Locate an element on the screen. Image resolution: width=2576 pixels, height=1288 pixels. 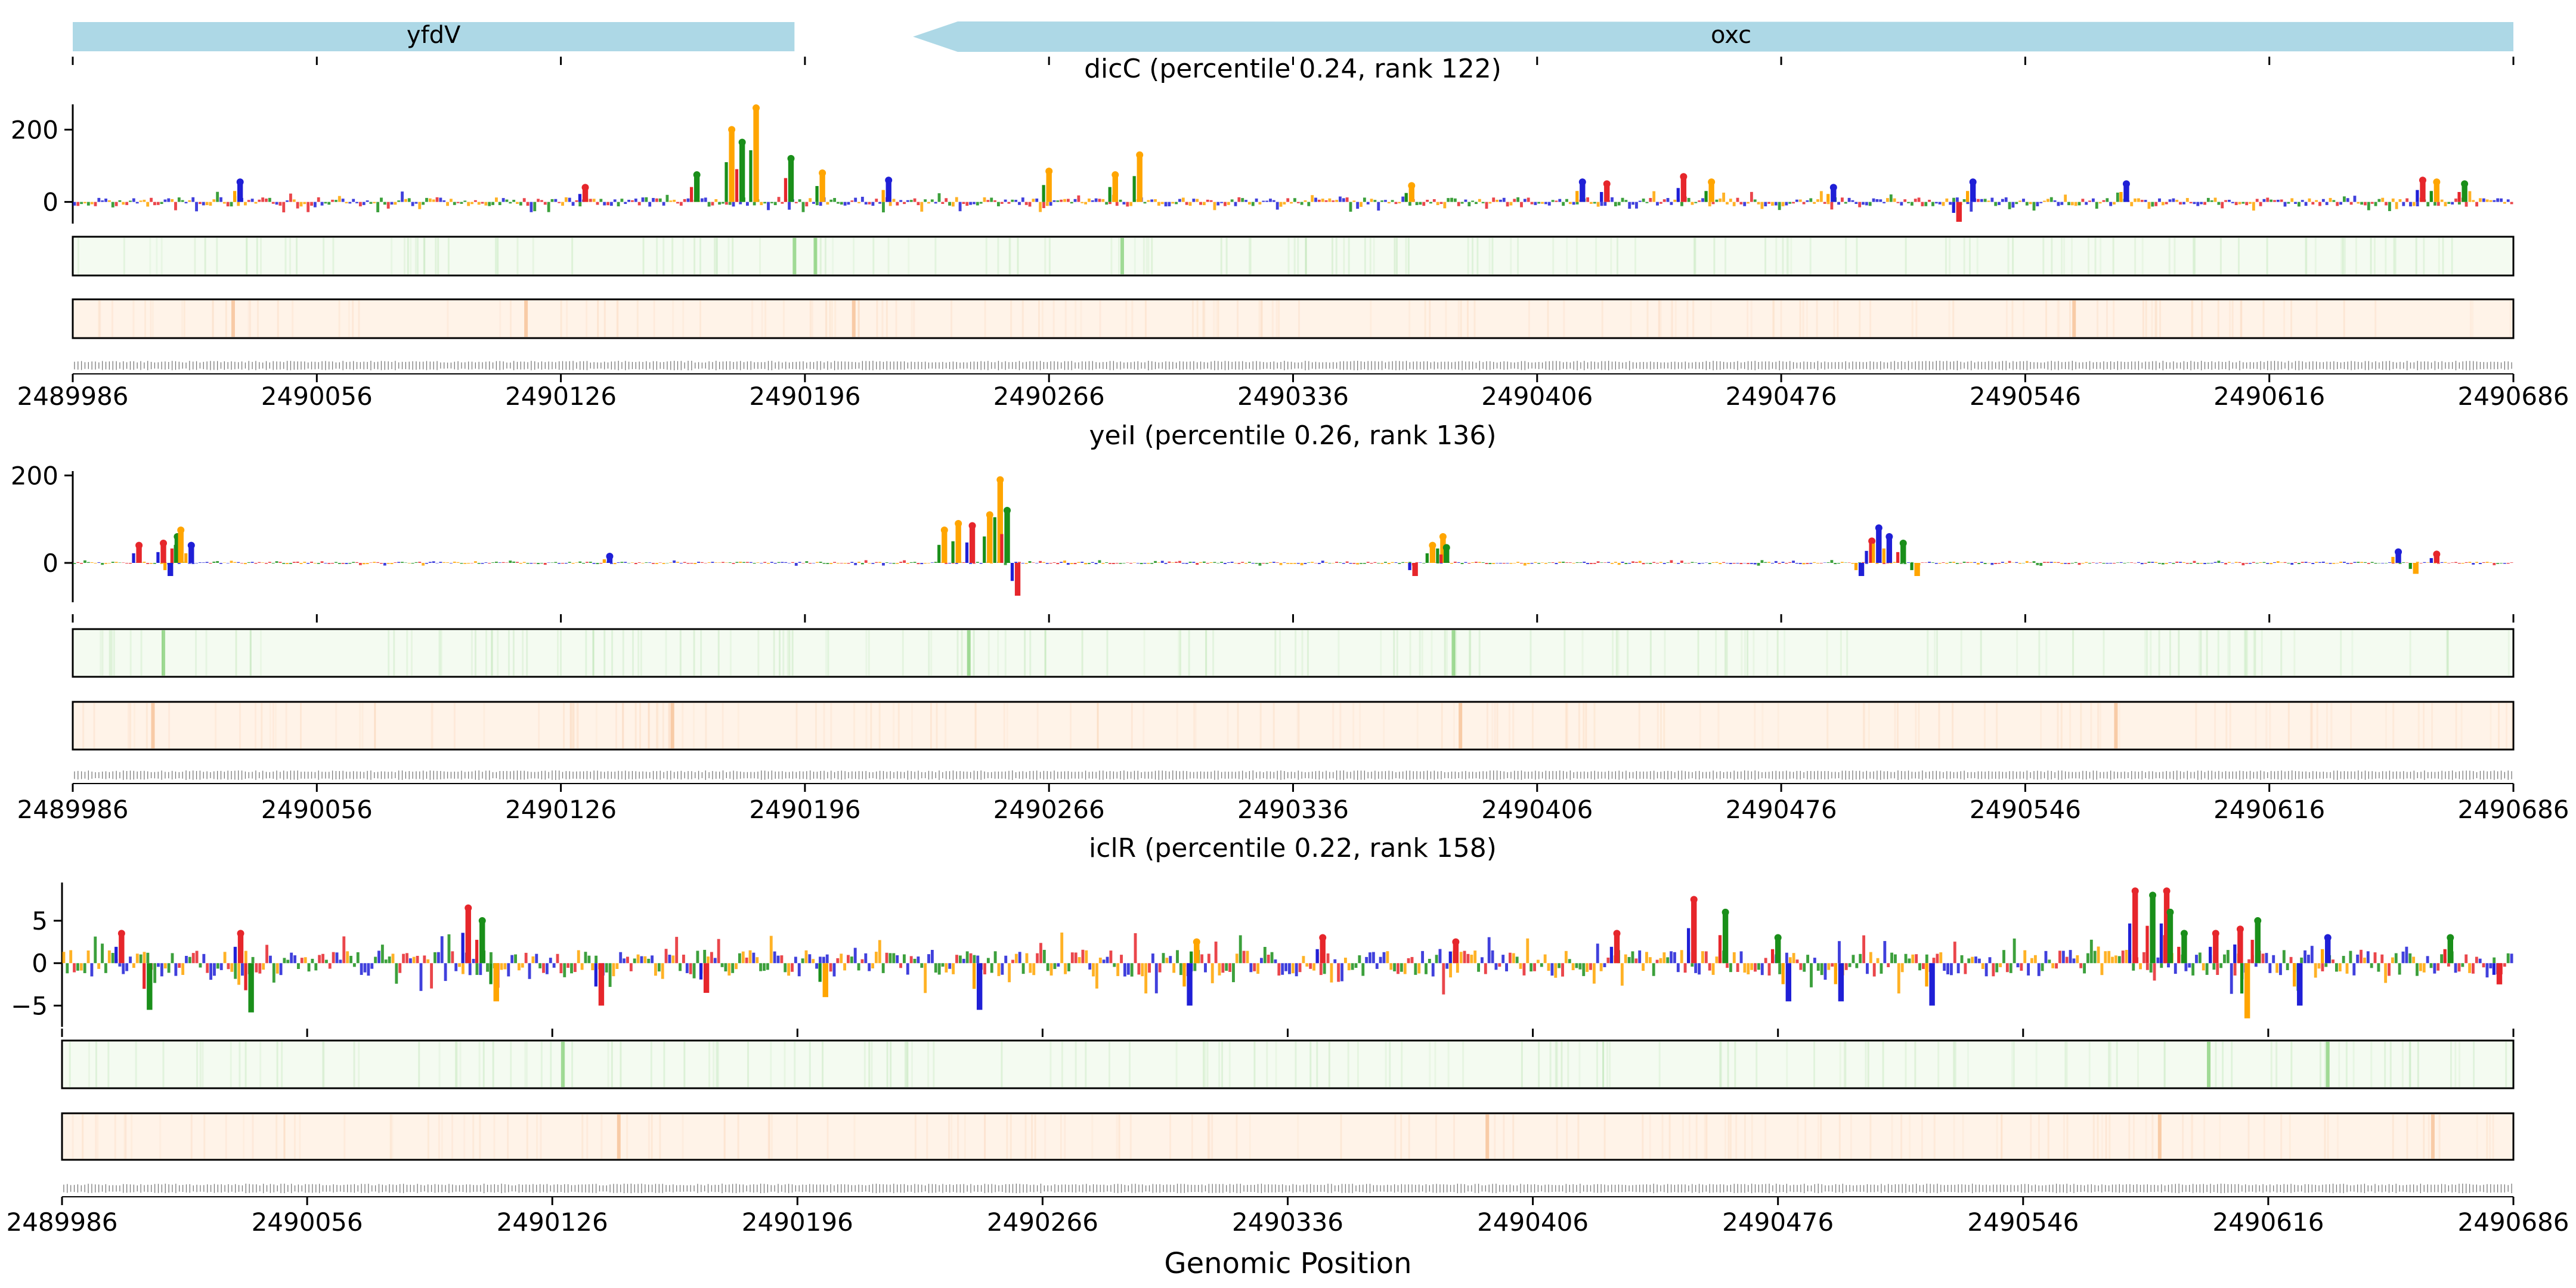
x-tick-label: 2490266 is located at coordinates (1049, 397).